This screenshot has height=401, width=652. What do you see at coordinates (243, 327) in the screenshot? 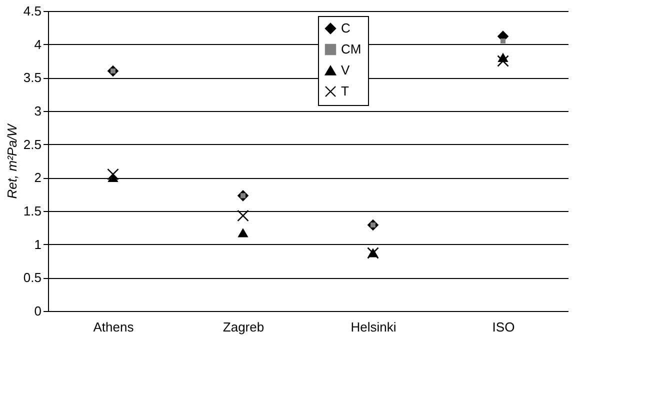
I see `x-tick-label: Zagreb` at bounding box center [243, 327].